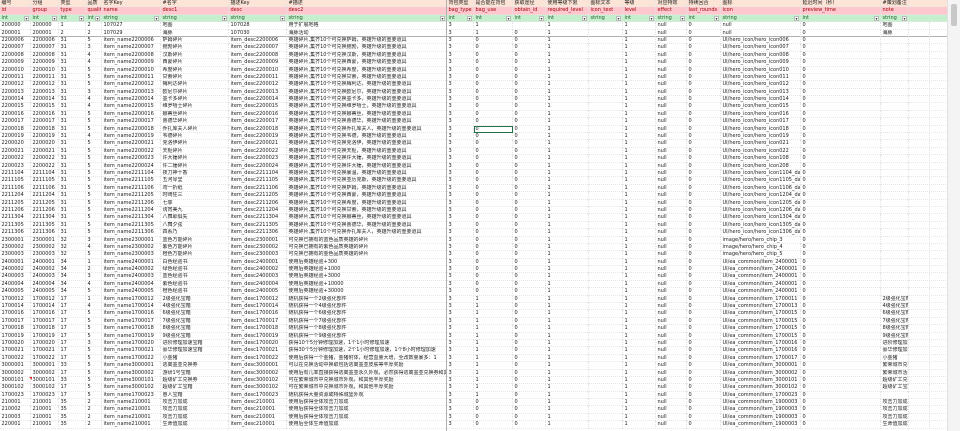  I want to click on cell-id: 2200007, so click(15, 48).